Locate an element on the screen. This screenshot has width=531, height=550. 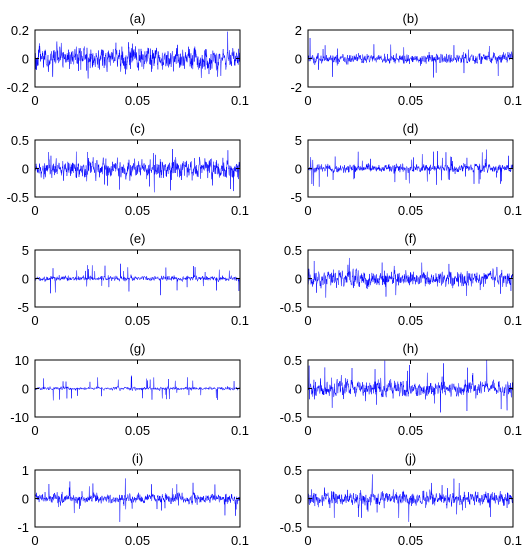
subplot-title: (g) is located at coordinates (138, 348).